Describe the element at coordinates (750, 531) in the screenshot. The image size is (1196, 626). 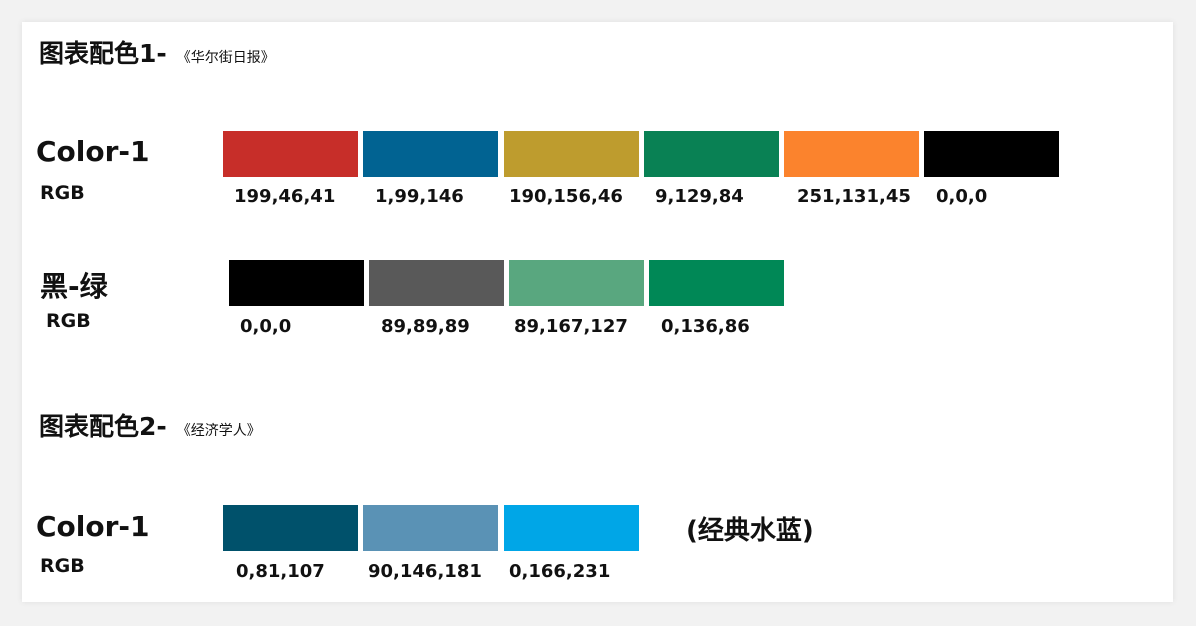
I see `palette-note: (经典水蓝)` at that location.